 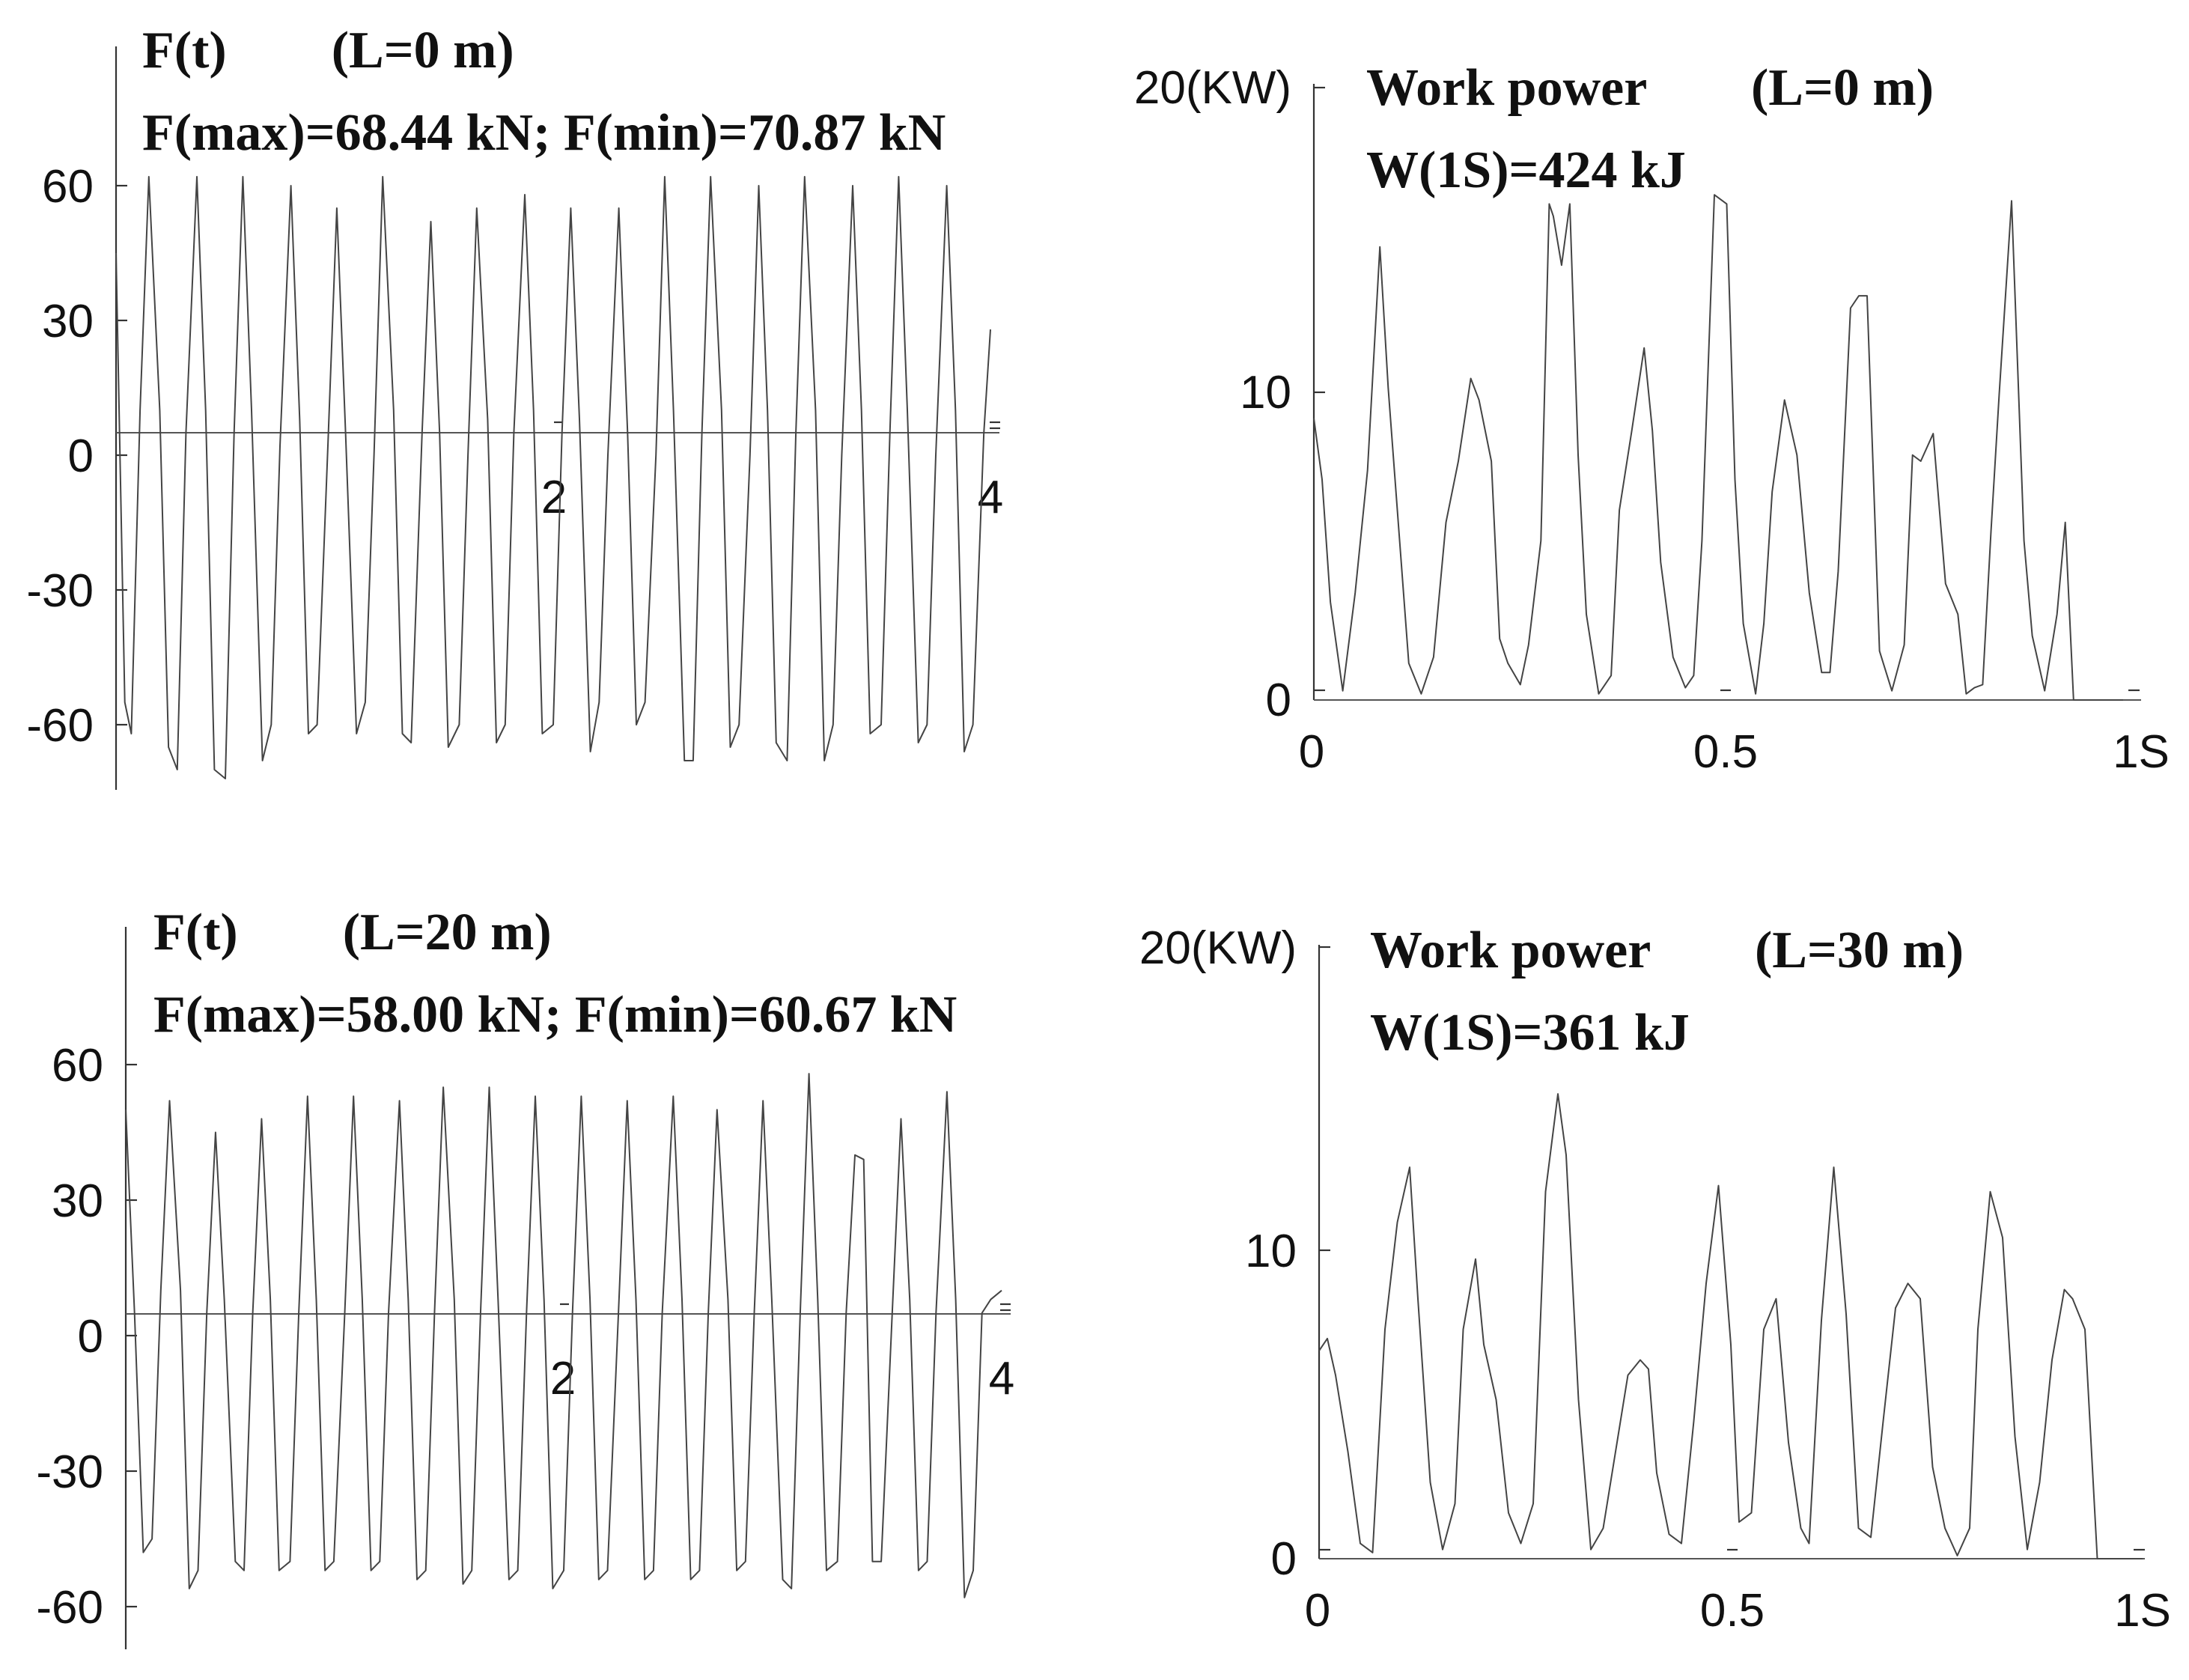 I want to click on chart-subtitle: F(max)=58.00 kN; F(min)=60.67 kN, so click(x=555, y=1015).